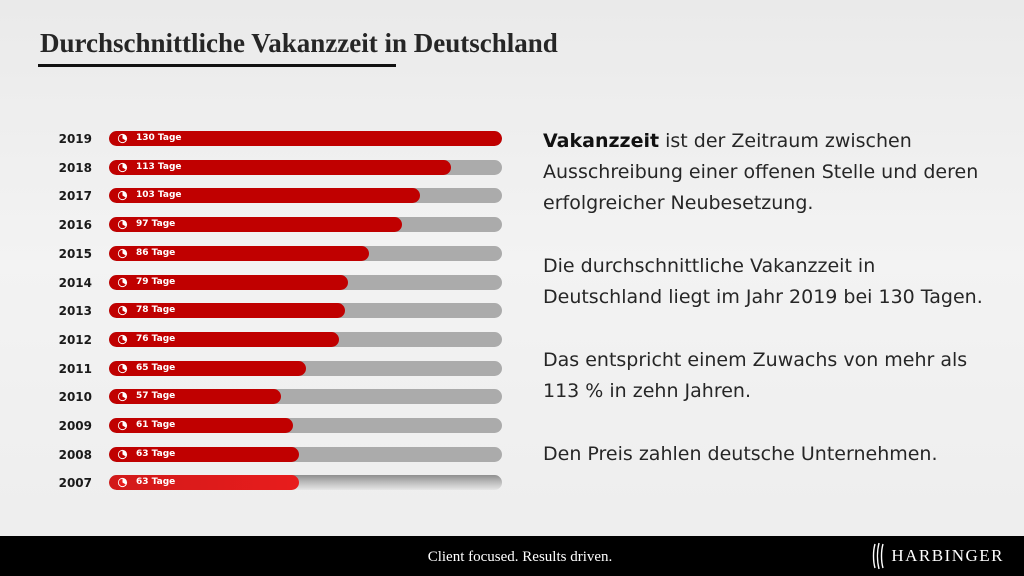 Image resolution: width=1024 pixels, height=576 pixels. I want to click on bar-2018: 113 Tage, so click(280, 167).